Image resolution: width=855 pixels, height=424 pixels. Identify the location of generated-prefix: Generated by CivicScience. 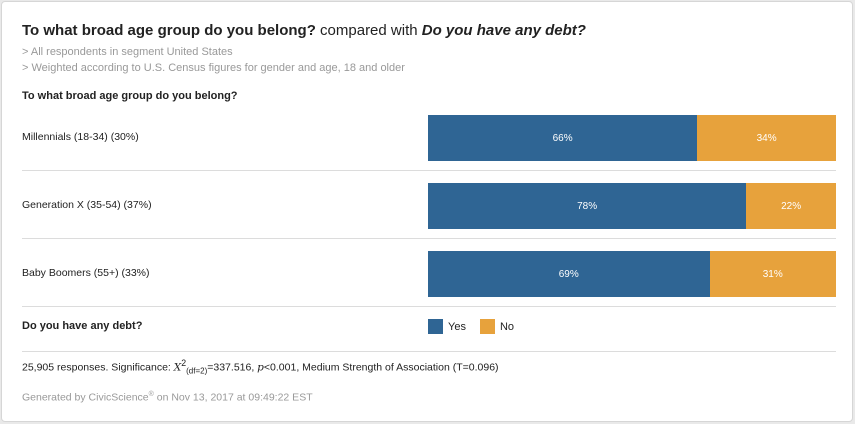
(85, 397).